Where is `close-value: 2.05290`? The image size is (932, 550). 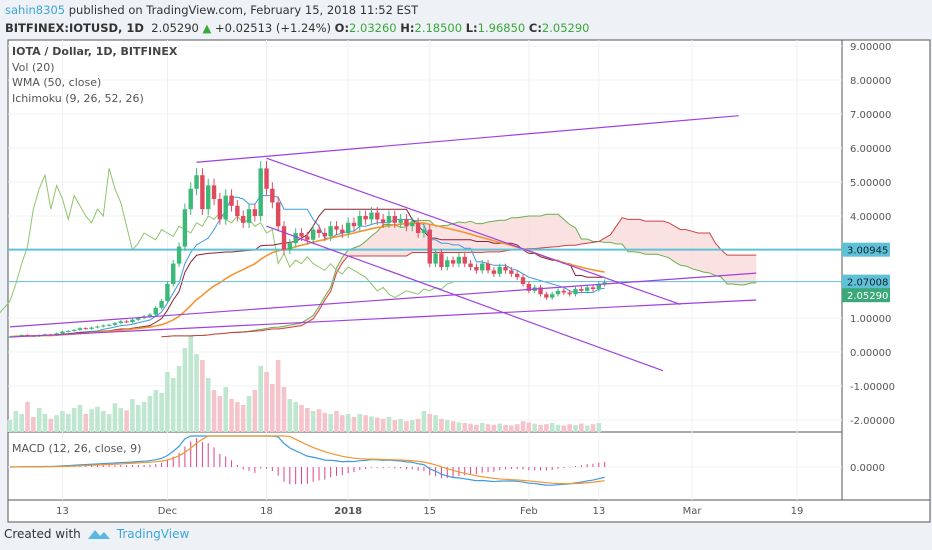
close-value: 2.05290 is located at coordinates (565, 28).